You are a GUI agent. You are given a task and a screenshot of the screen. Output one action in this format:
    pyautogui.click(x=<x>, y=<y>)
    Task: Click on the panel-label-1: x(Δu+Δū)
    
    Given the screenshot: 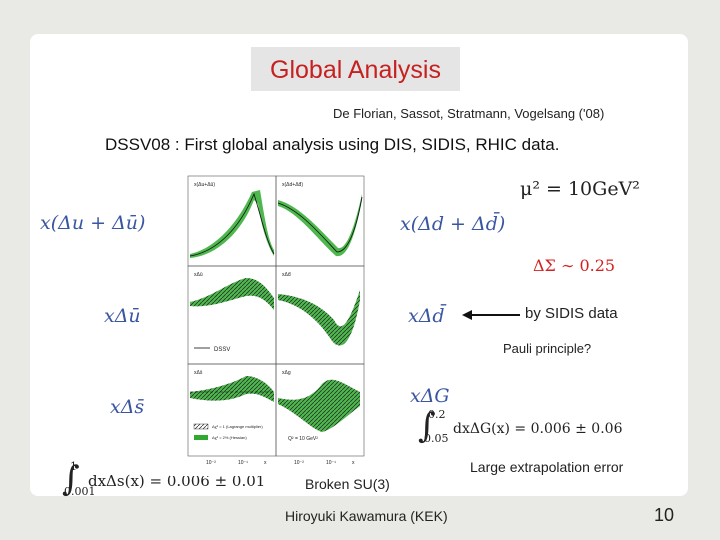 What is the action you would take?
    pyautogui.click(x=204, y=185)
    